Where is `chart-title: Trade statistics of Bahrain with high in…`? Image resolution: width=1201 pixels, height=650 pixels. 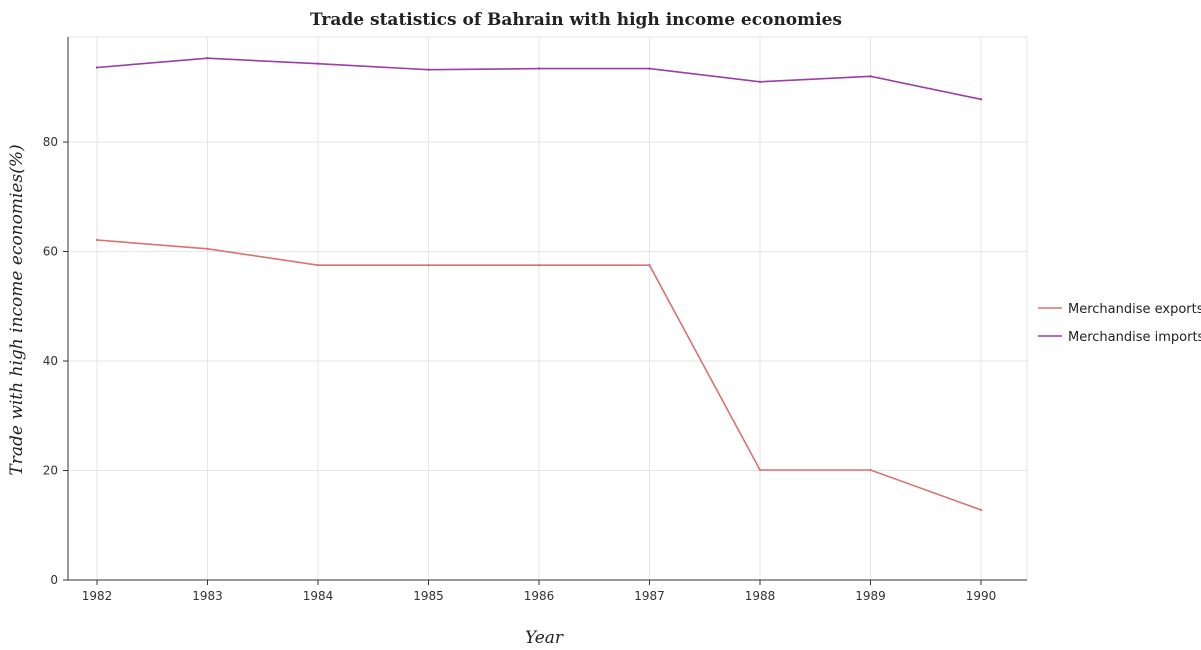 chart-title: Trade statistics of Bahrain with high in… is located at coordinates (576, 20).